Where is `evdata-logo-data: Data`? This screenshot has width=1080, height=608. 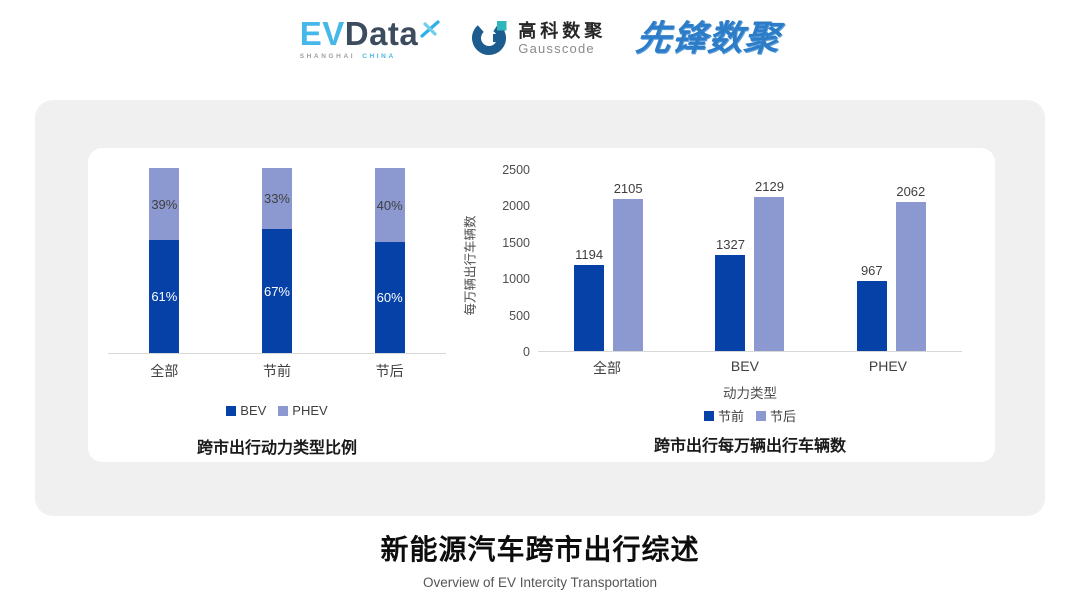 evdata-logo-data: Data is located at coordinates (381, 33).